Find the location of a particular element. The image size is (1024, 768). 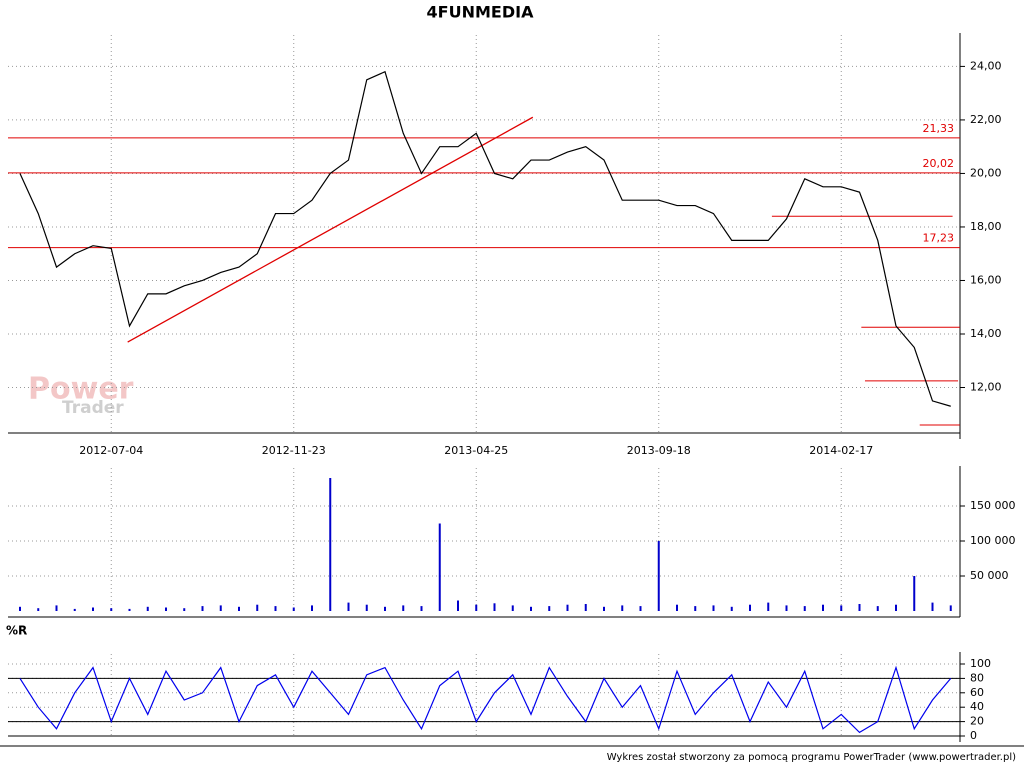

series-line is located at coordinates (485, 699).